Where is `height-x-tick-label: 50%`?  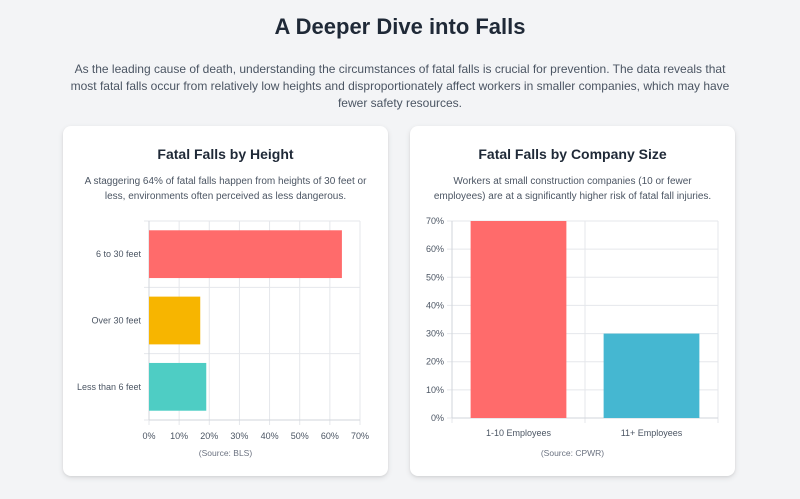 height-x-tick-label: 50% is located at coordinates (300, 436).